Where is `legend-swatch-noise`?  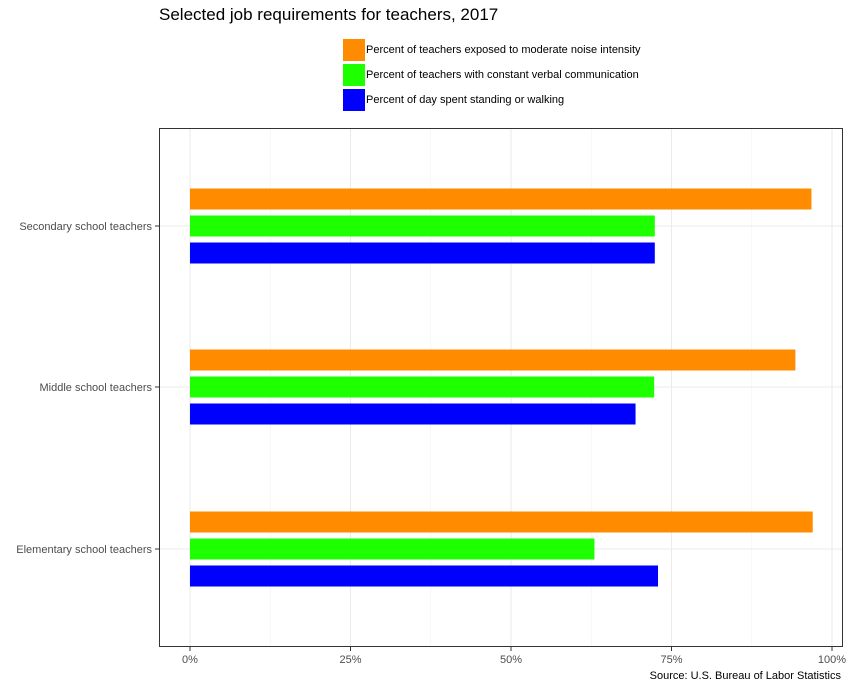
legend-swatch-noise is located at coordinates (354, 50).